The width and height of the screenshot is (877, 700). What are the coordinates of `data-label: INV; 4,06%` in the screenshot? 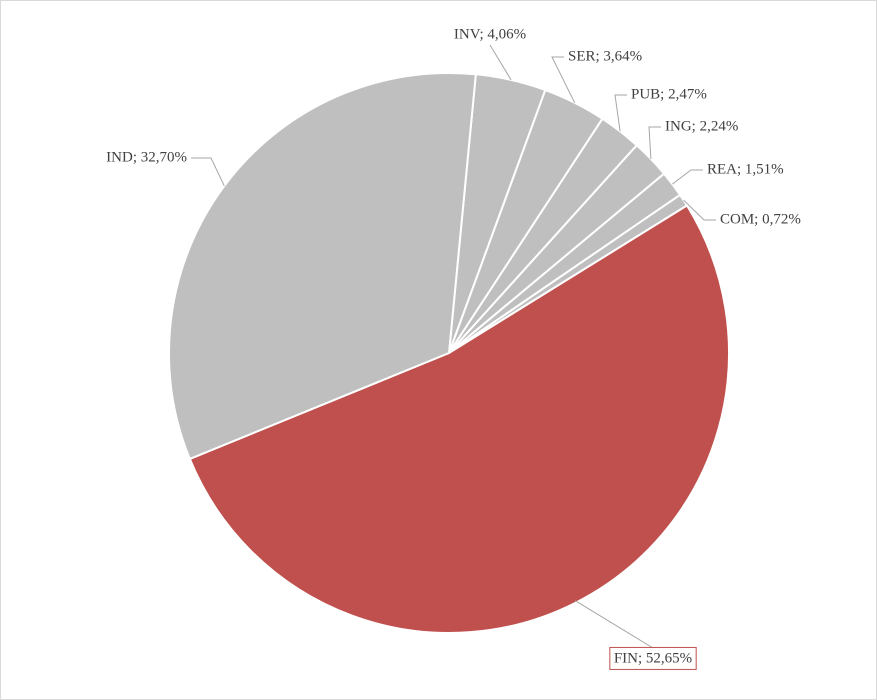 It's located at (490, 34).